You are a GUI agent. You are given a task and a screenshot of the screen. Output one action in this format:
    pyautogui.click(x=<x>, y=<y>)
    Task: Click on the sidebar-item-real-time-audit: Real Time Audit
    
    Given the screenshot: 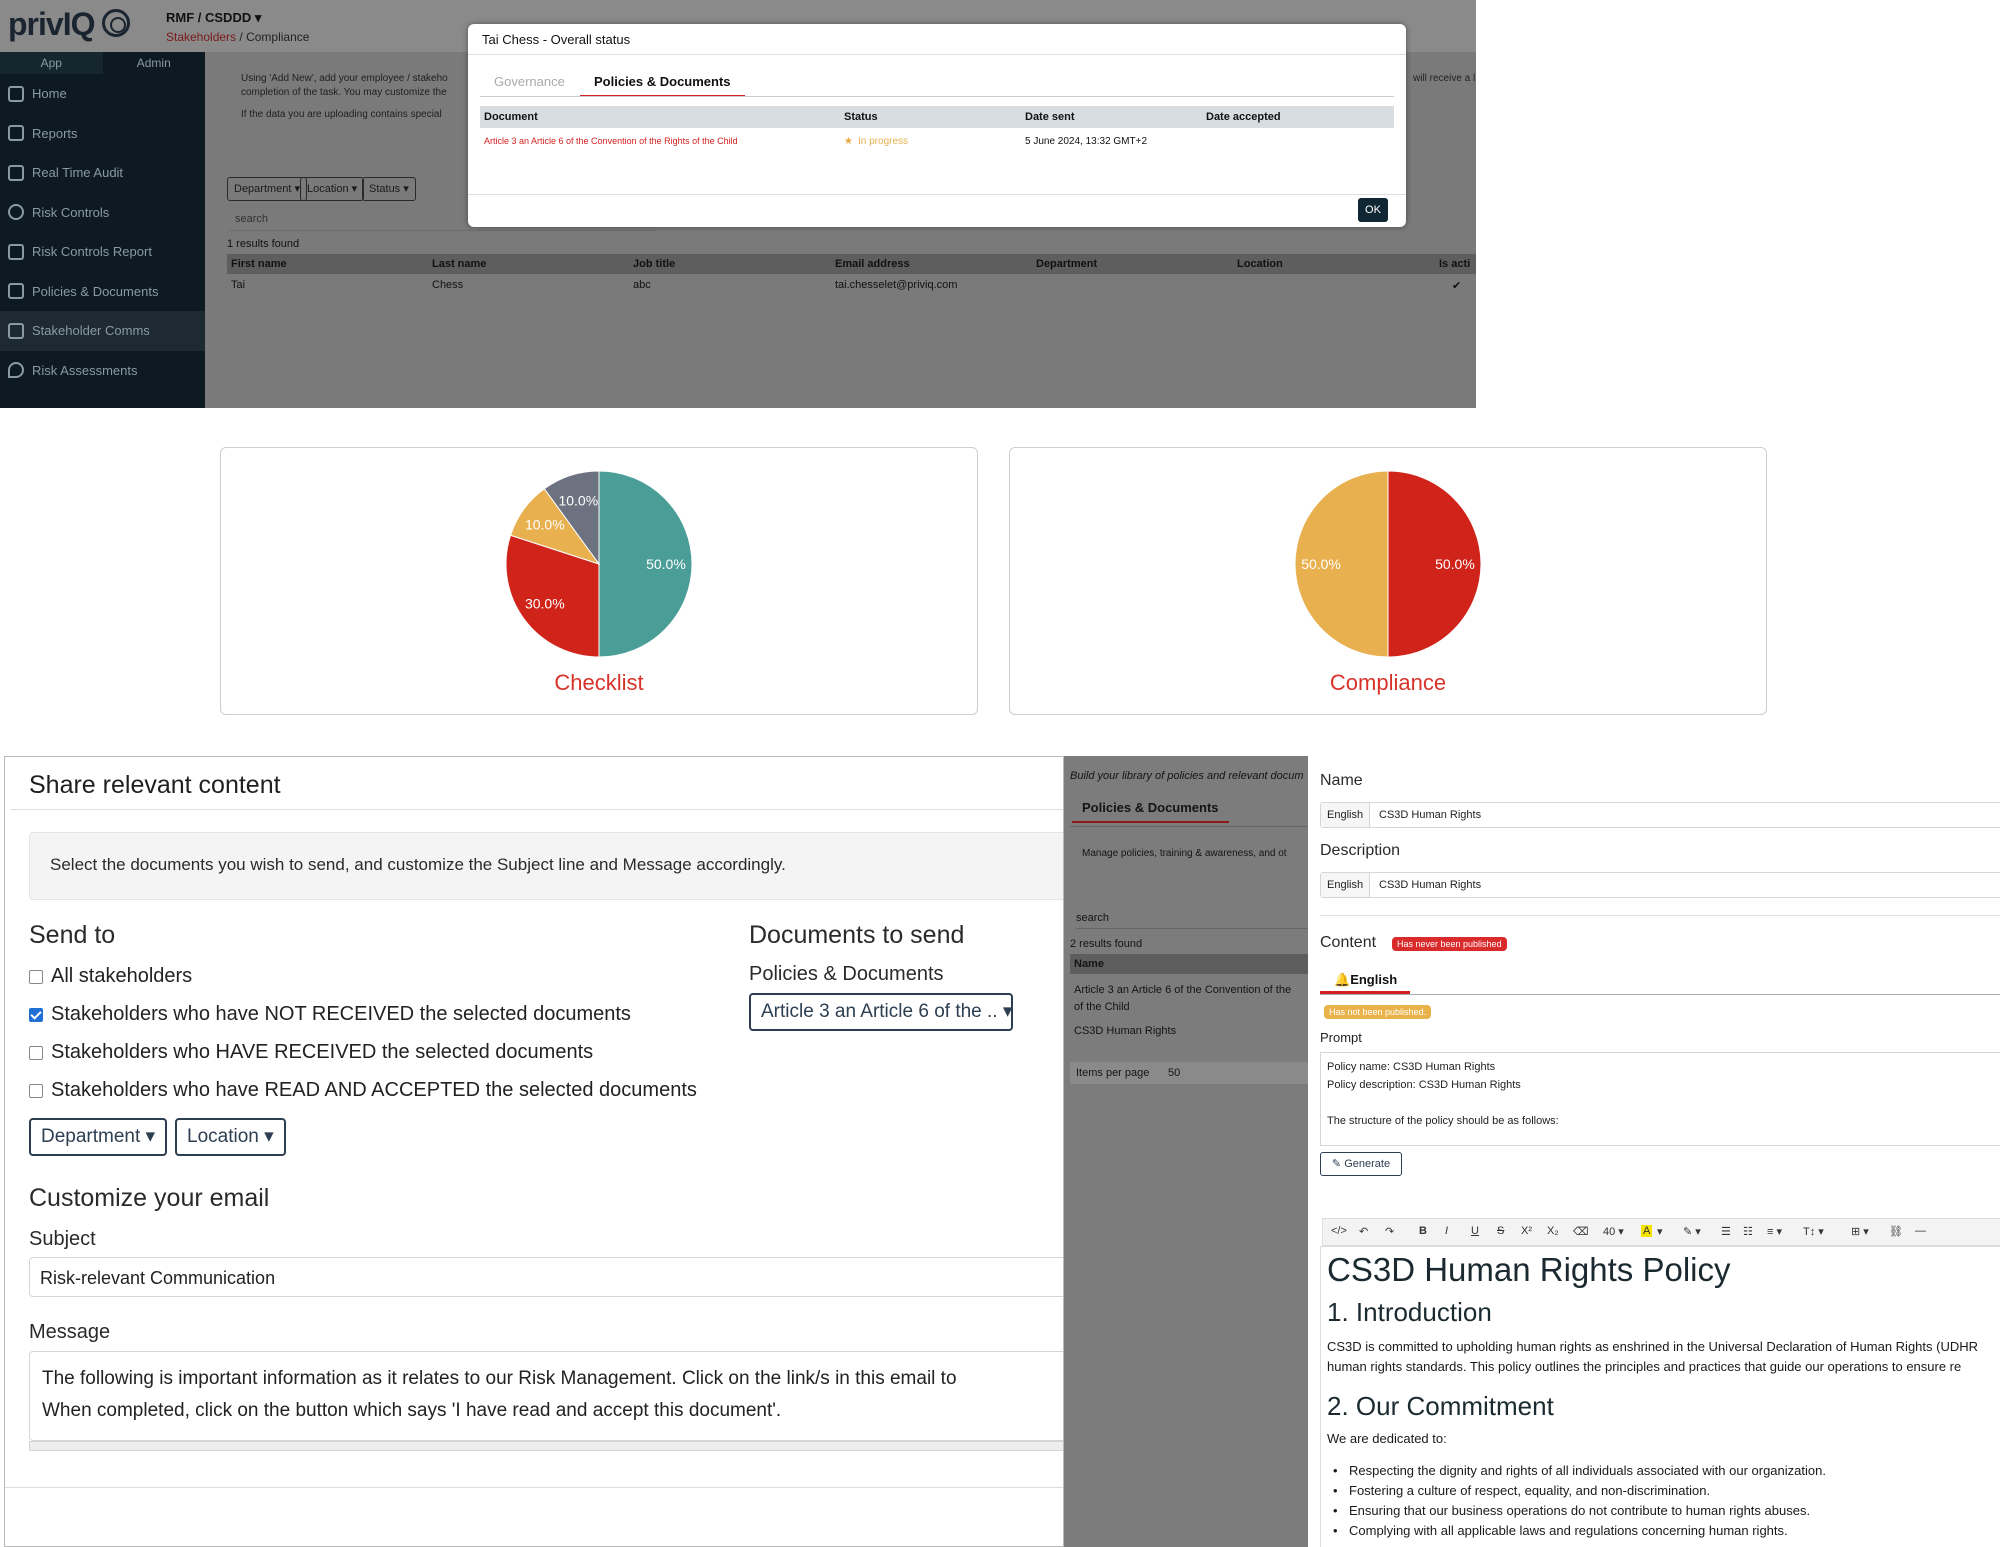 What is the action you would take?
    pyautogui.click(x=102, y=173)
    